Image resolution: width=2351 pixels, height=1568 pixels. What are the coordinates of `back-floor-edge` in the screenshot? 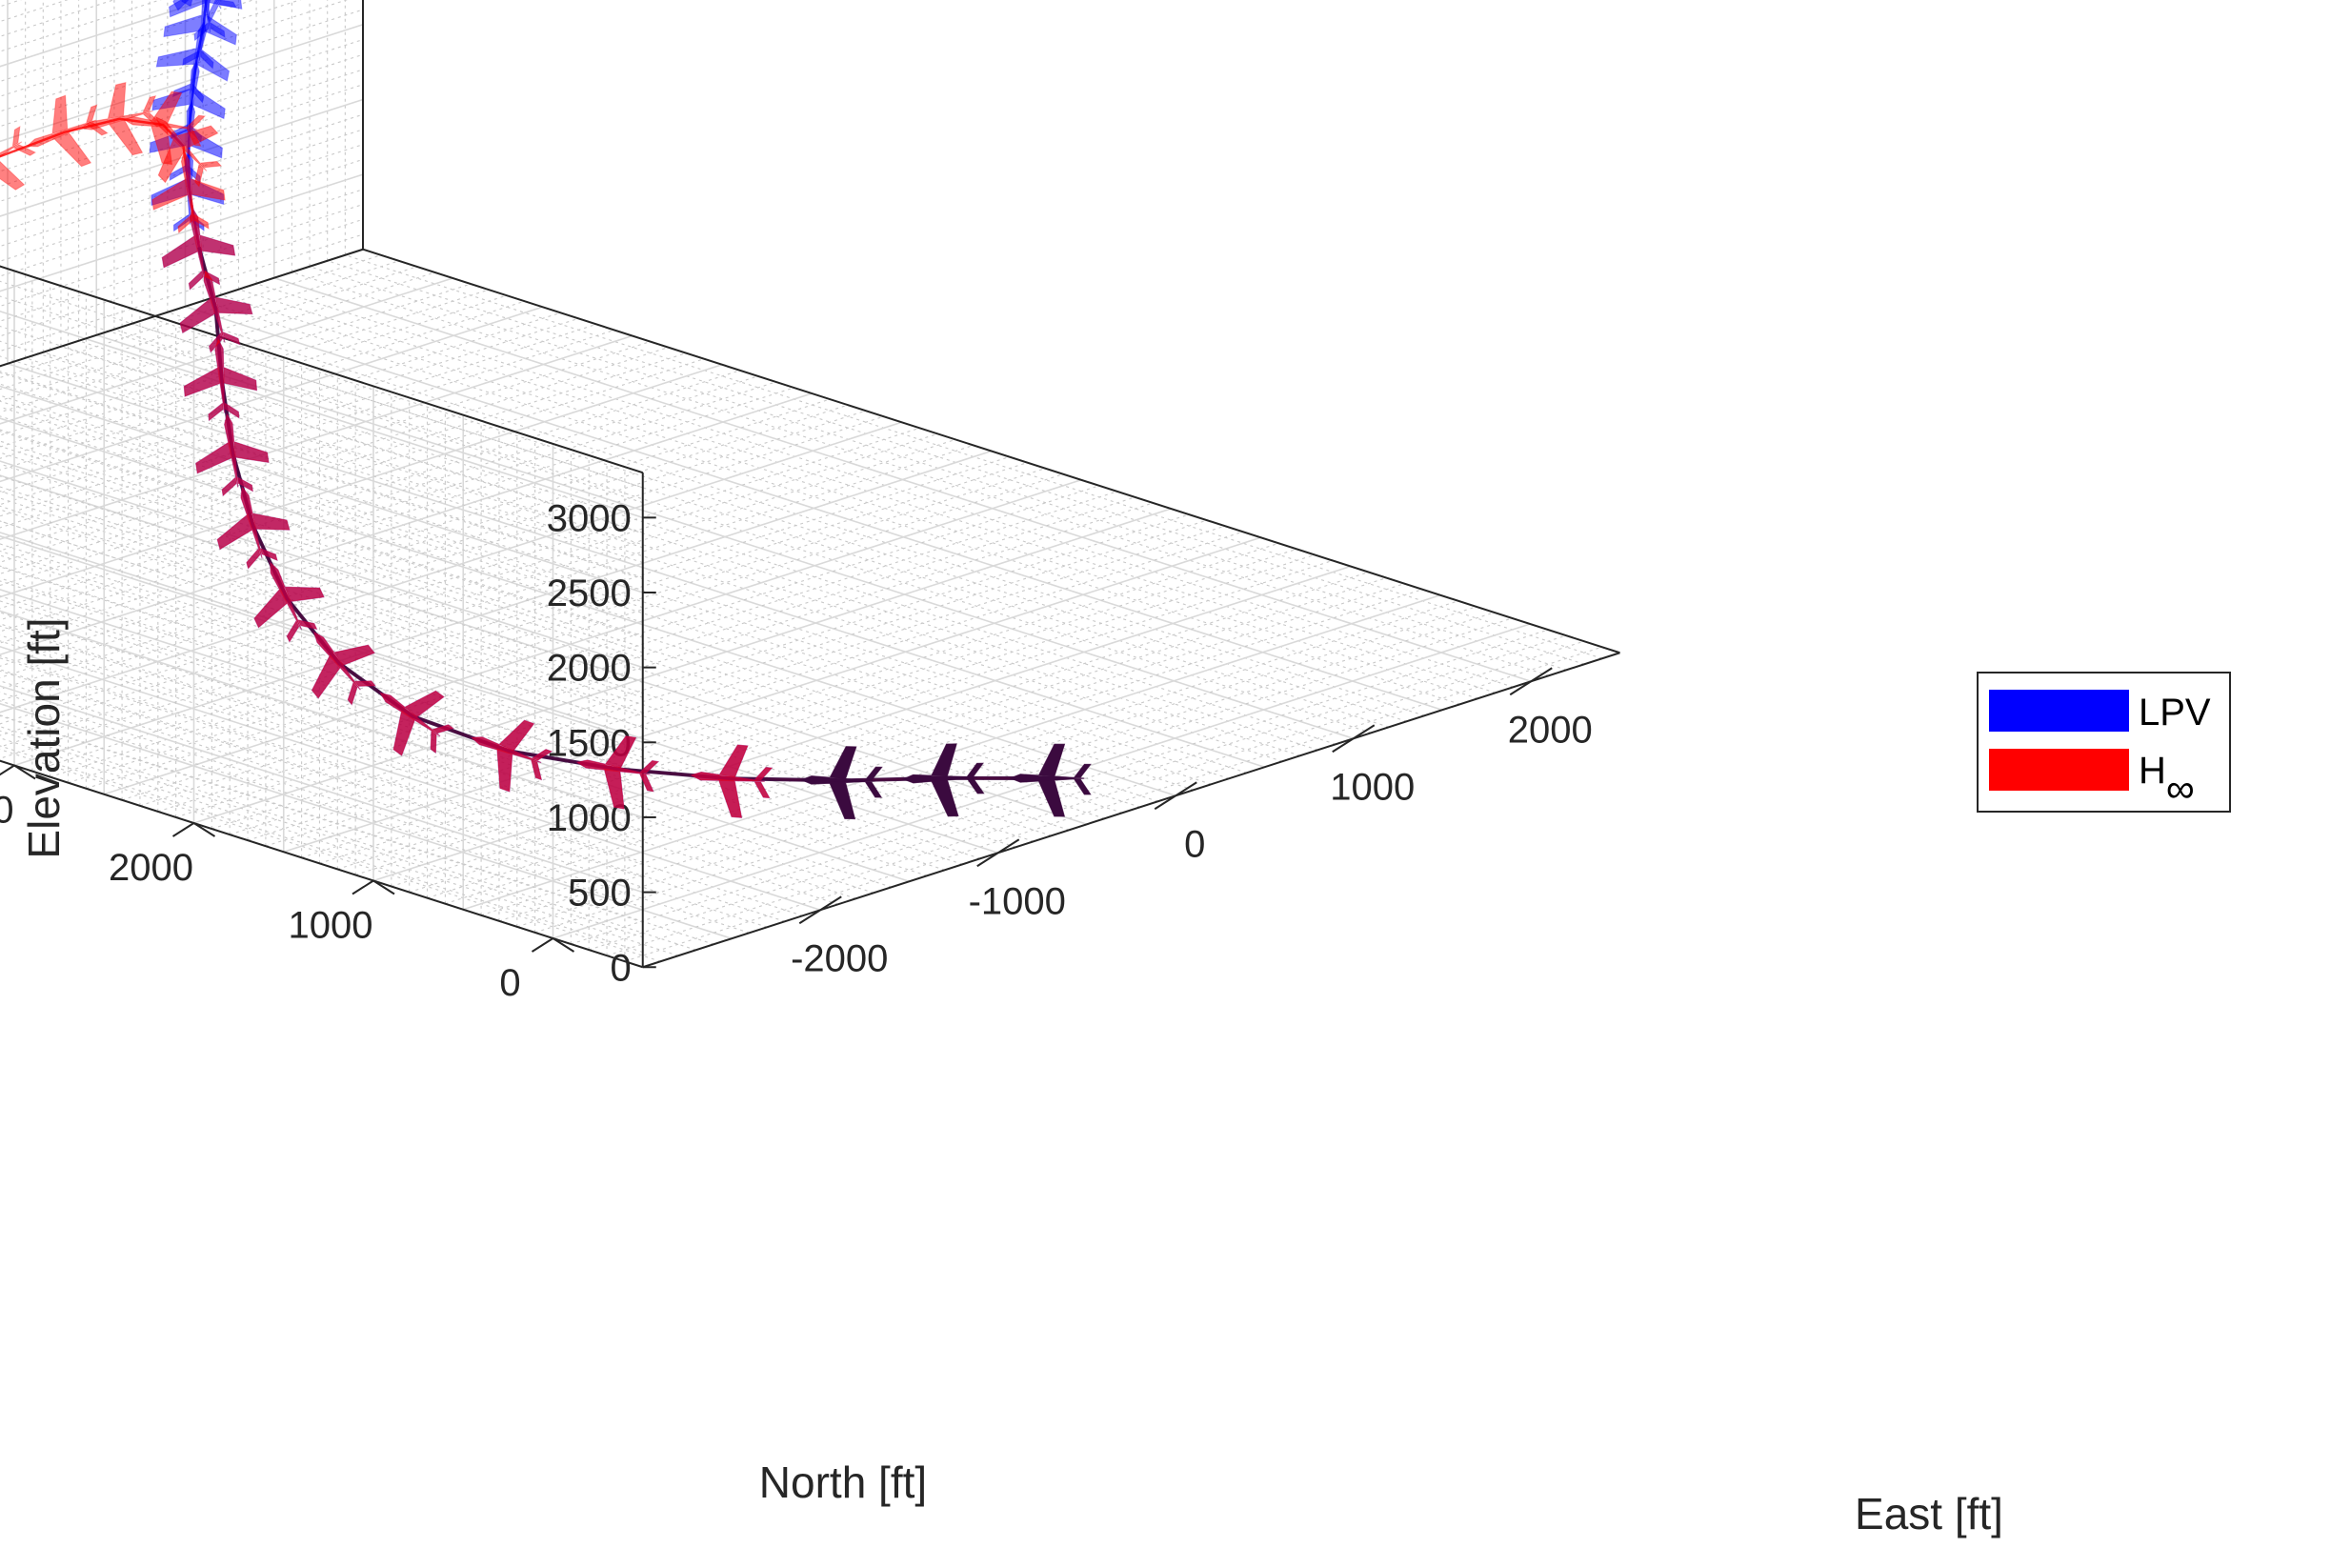 It's located at (182, 308).